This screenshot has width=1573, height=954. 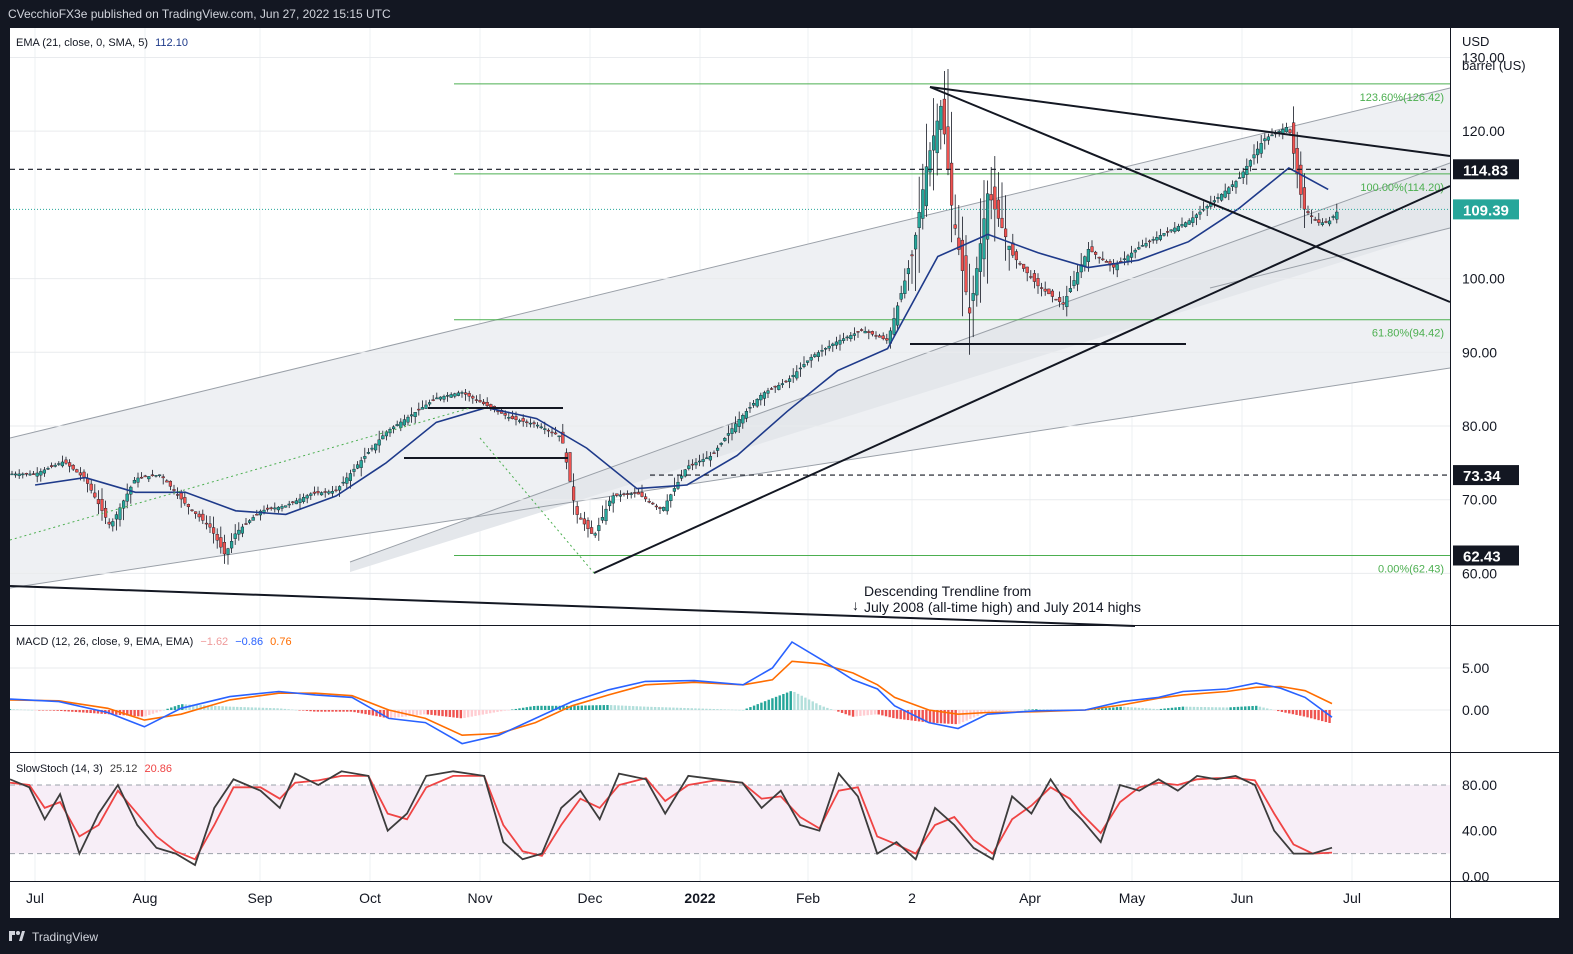 I want to click on fib-level-label: 100.00%(114.20), so click(x=1402, y=188).